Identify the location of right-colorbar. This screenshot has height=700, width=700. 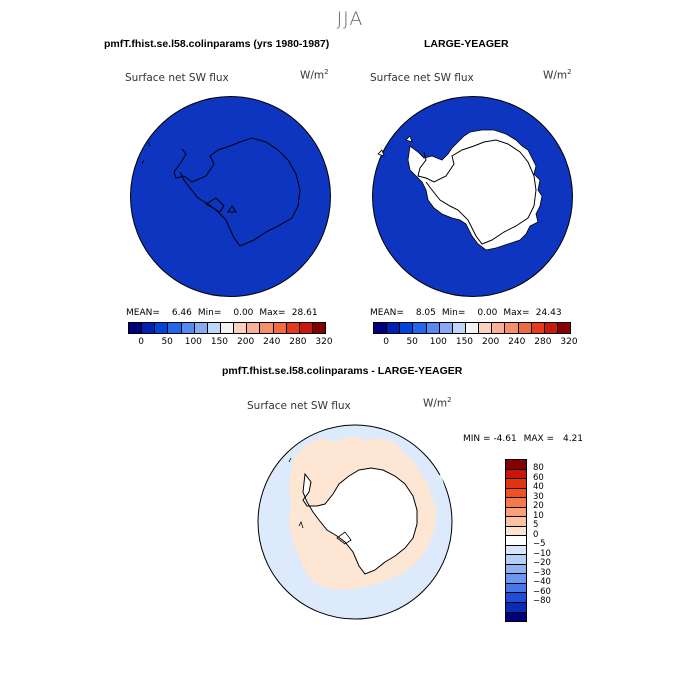
(472, 328).